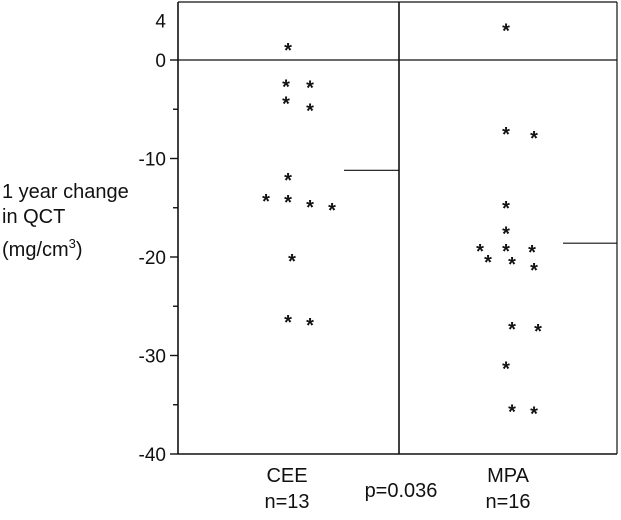  Describe the element at coordinates (79, 250) in the screenshot. I see `y-axis-label-close: )` at that location.